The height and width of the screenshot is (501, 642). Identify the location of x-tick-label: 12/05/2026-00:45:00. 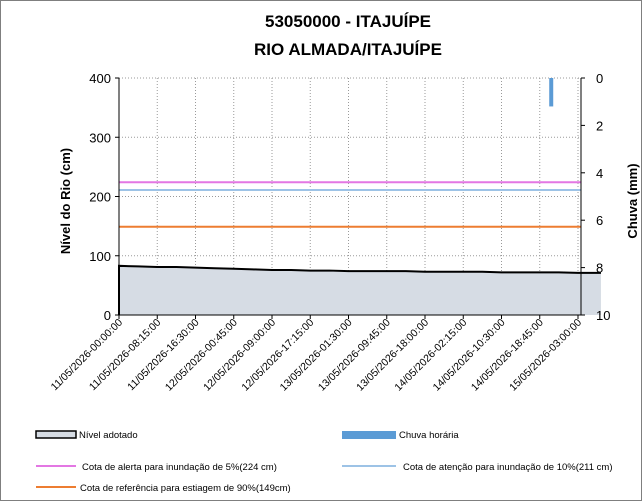
(201, 355).